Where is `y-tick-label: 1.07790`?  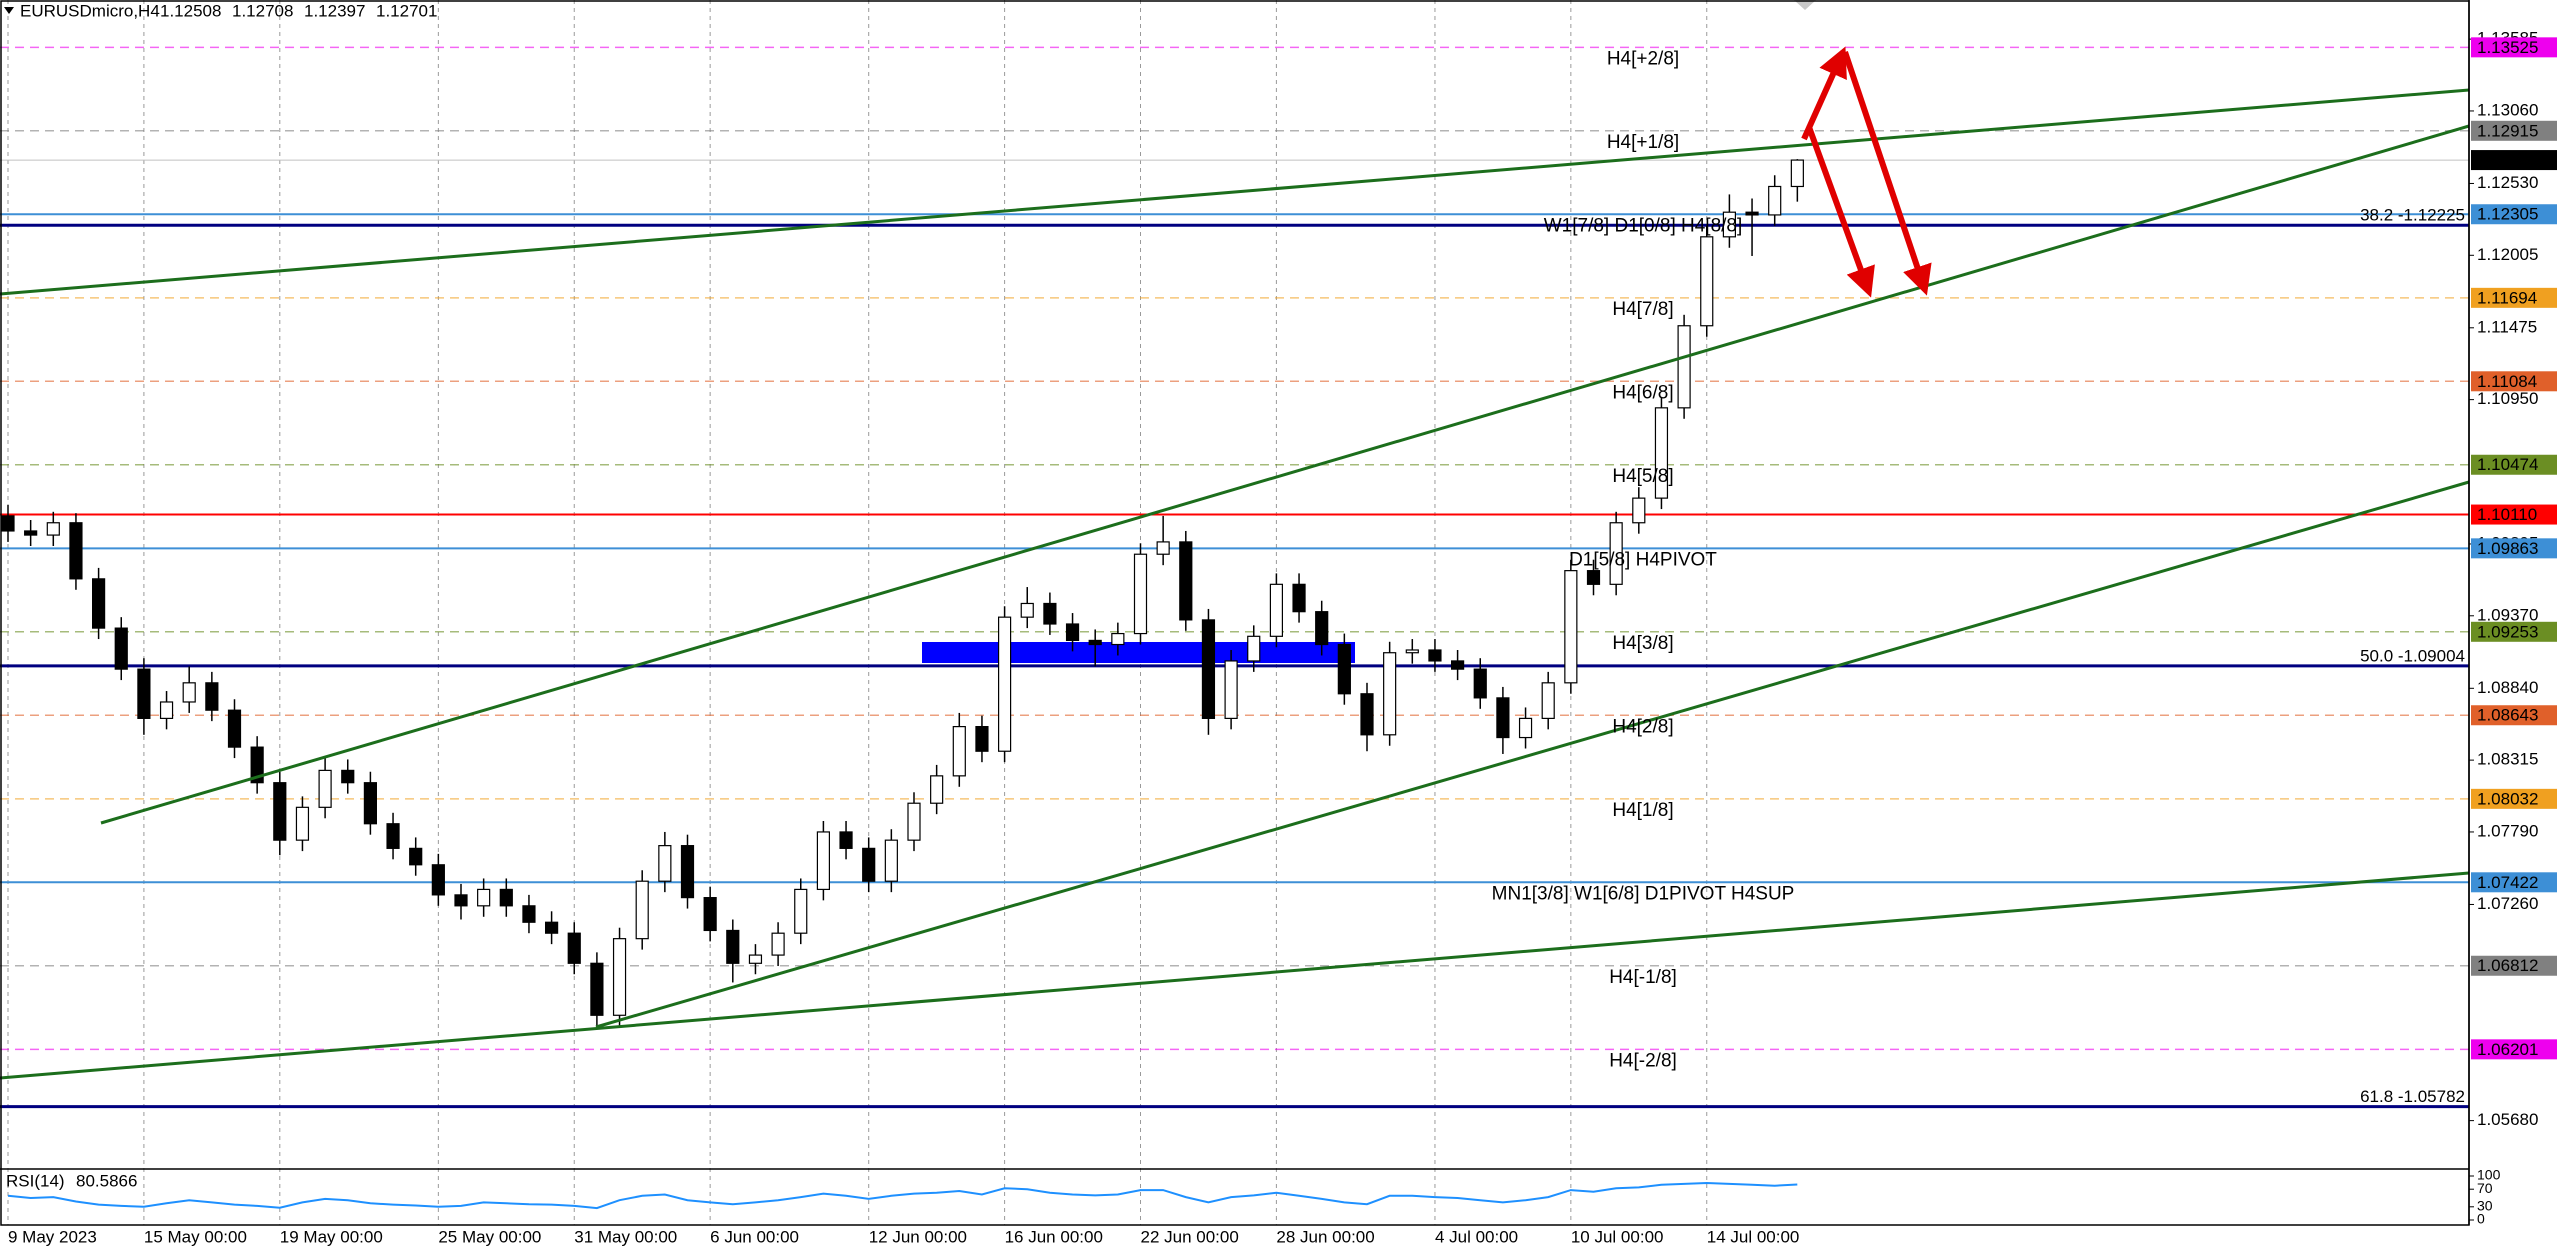 y-tick-label: 1.07790 is located at coordinates (2507, 830).